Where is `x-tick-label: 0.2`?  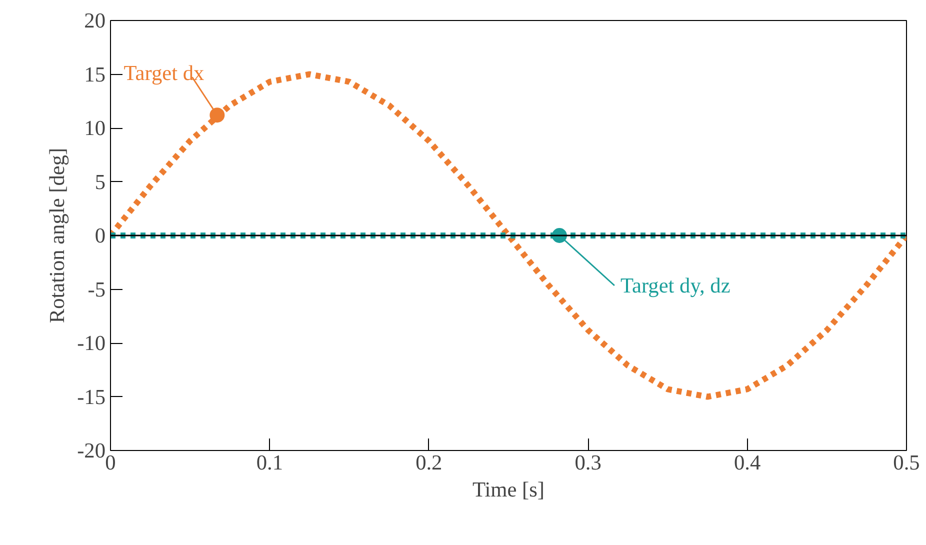
x-tick-label: 0.2 is located at coordinates (429, 462).